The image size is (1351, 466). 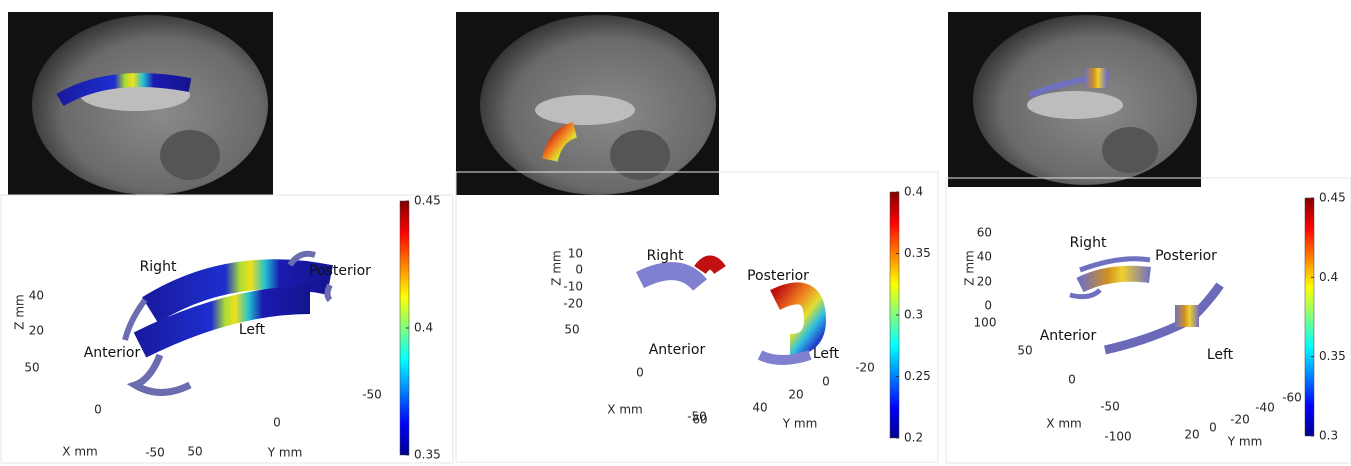 What do you see at coordinates (1292, 398) in the screenshot?
I see `tick-label: -60` at bounding box center [1292, 398].